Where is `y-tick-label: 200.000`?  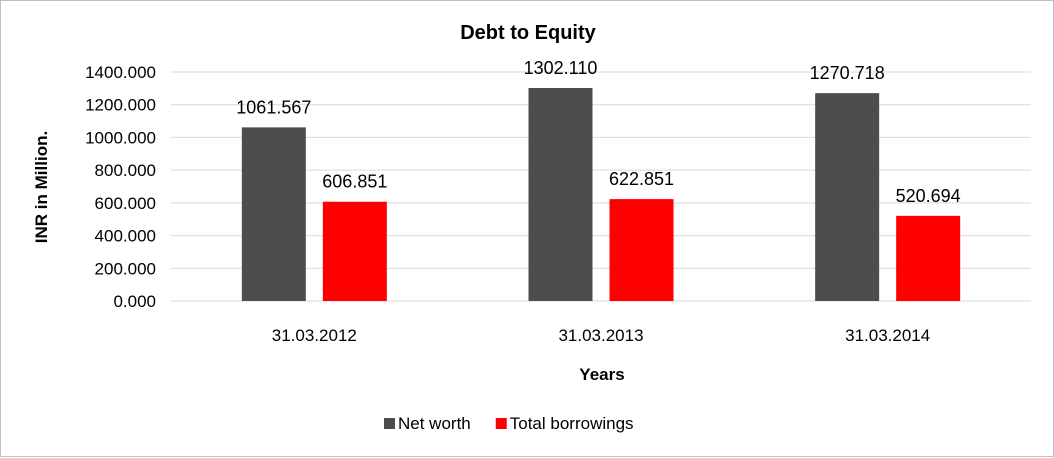
y-tick-label: 200.000 is located at coordinates (125, 268).